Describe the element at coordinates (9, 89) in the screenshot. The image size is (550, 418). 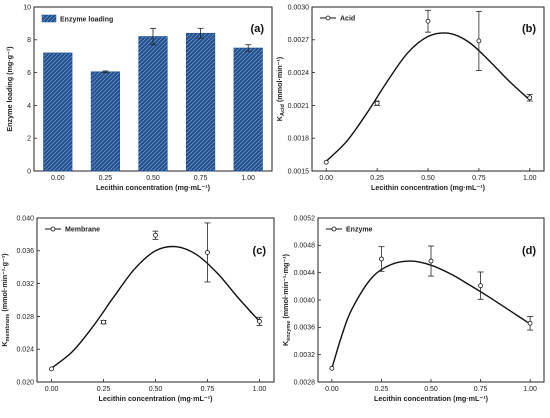
I see `y-axis-title: Enzyme loading (mg·g⁻¹)` at that location.